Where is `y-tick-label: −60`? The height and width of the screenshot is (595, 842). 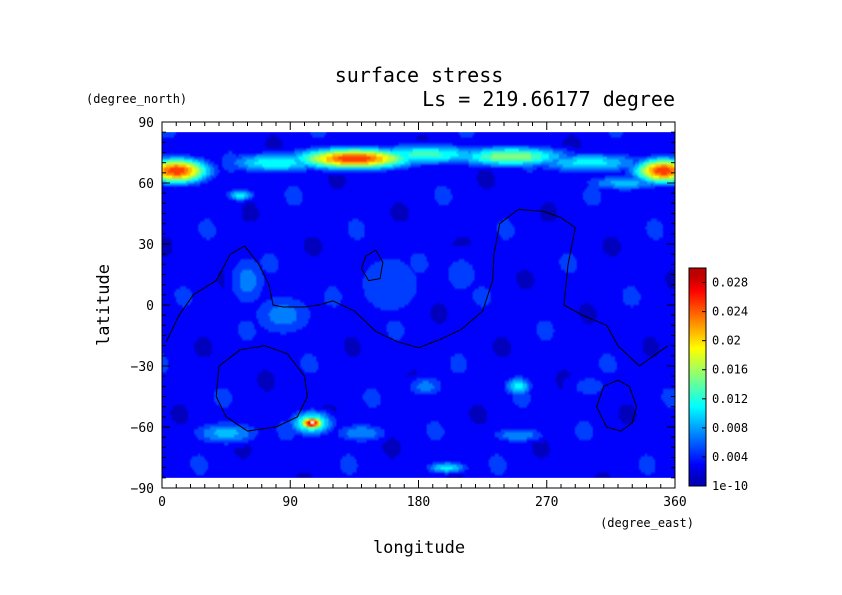 y-tick-label: −60 is located at coordinates (142, 428).